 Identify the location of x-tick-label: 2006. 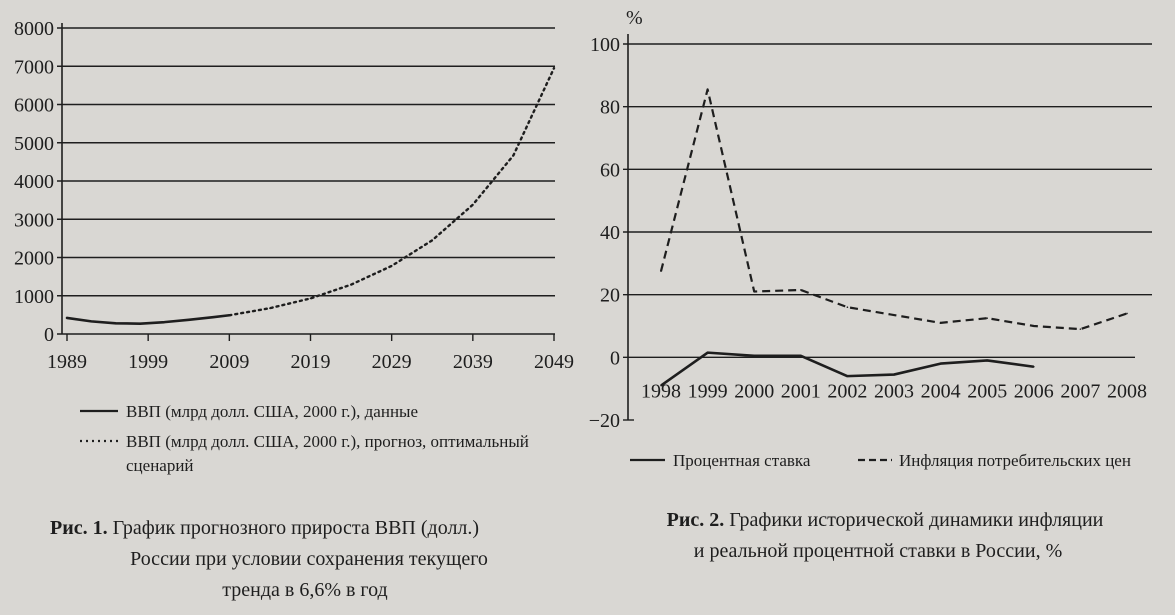
(1034, 391).